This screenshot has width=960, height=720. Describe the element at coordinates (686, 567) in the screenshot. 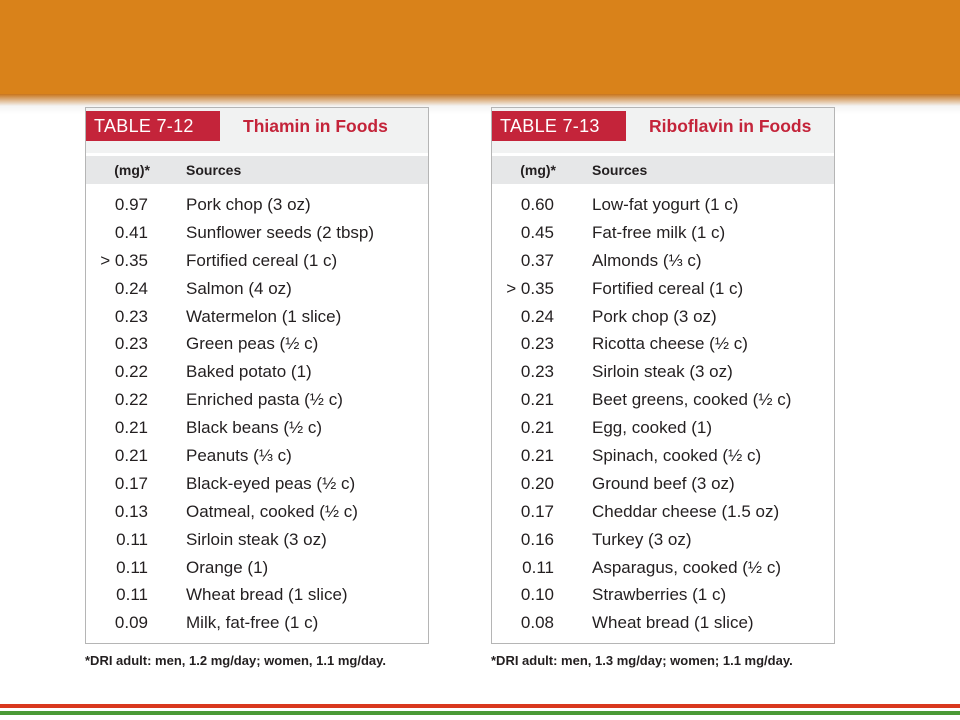

I see `row-source: Asparagus, cooked (½ c)` at that location.